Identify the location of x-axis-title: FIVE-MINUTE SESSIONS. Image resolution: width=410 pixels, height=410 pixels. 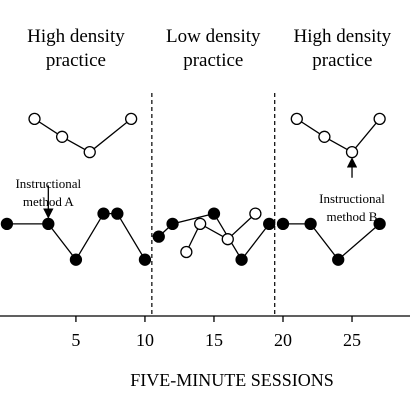
(232, 380).